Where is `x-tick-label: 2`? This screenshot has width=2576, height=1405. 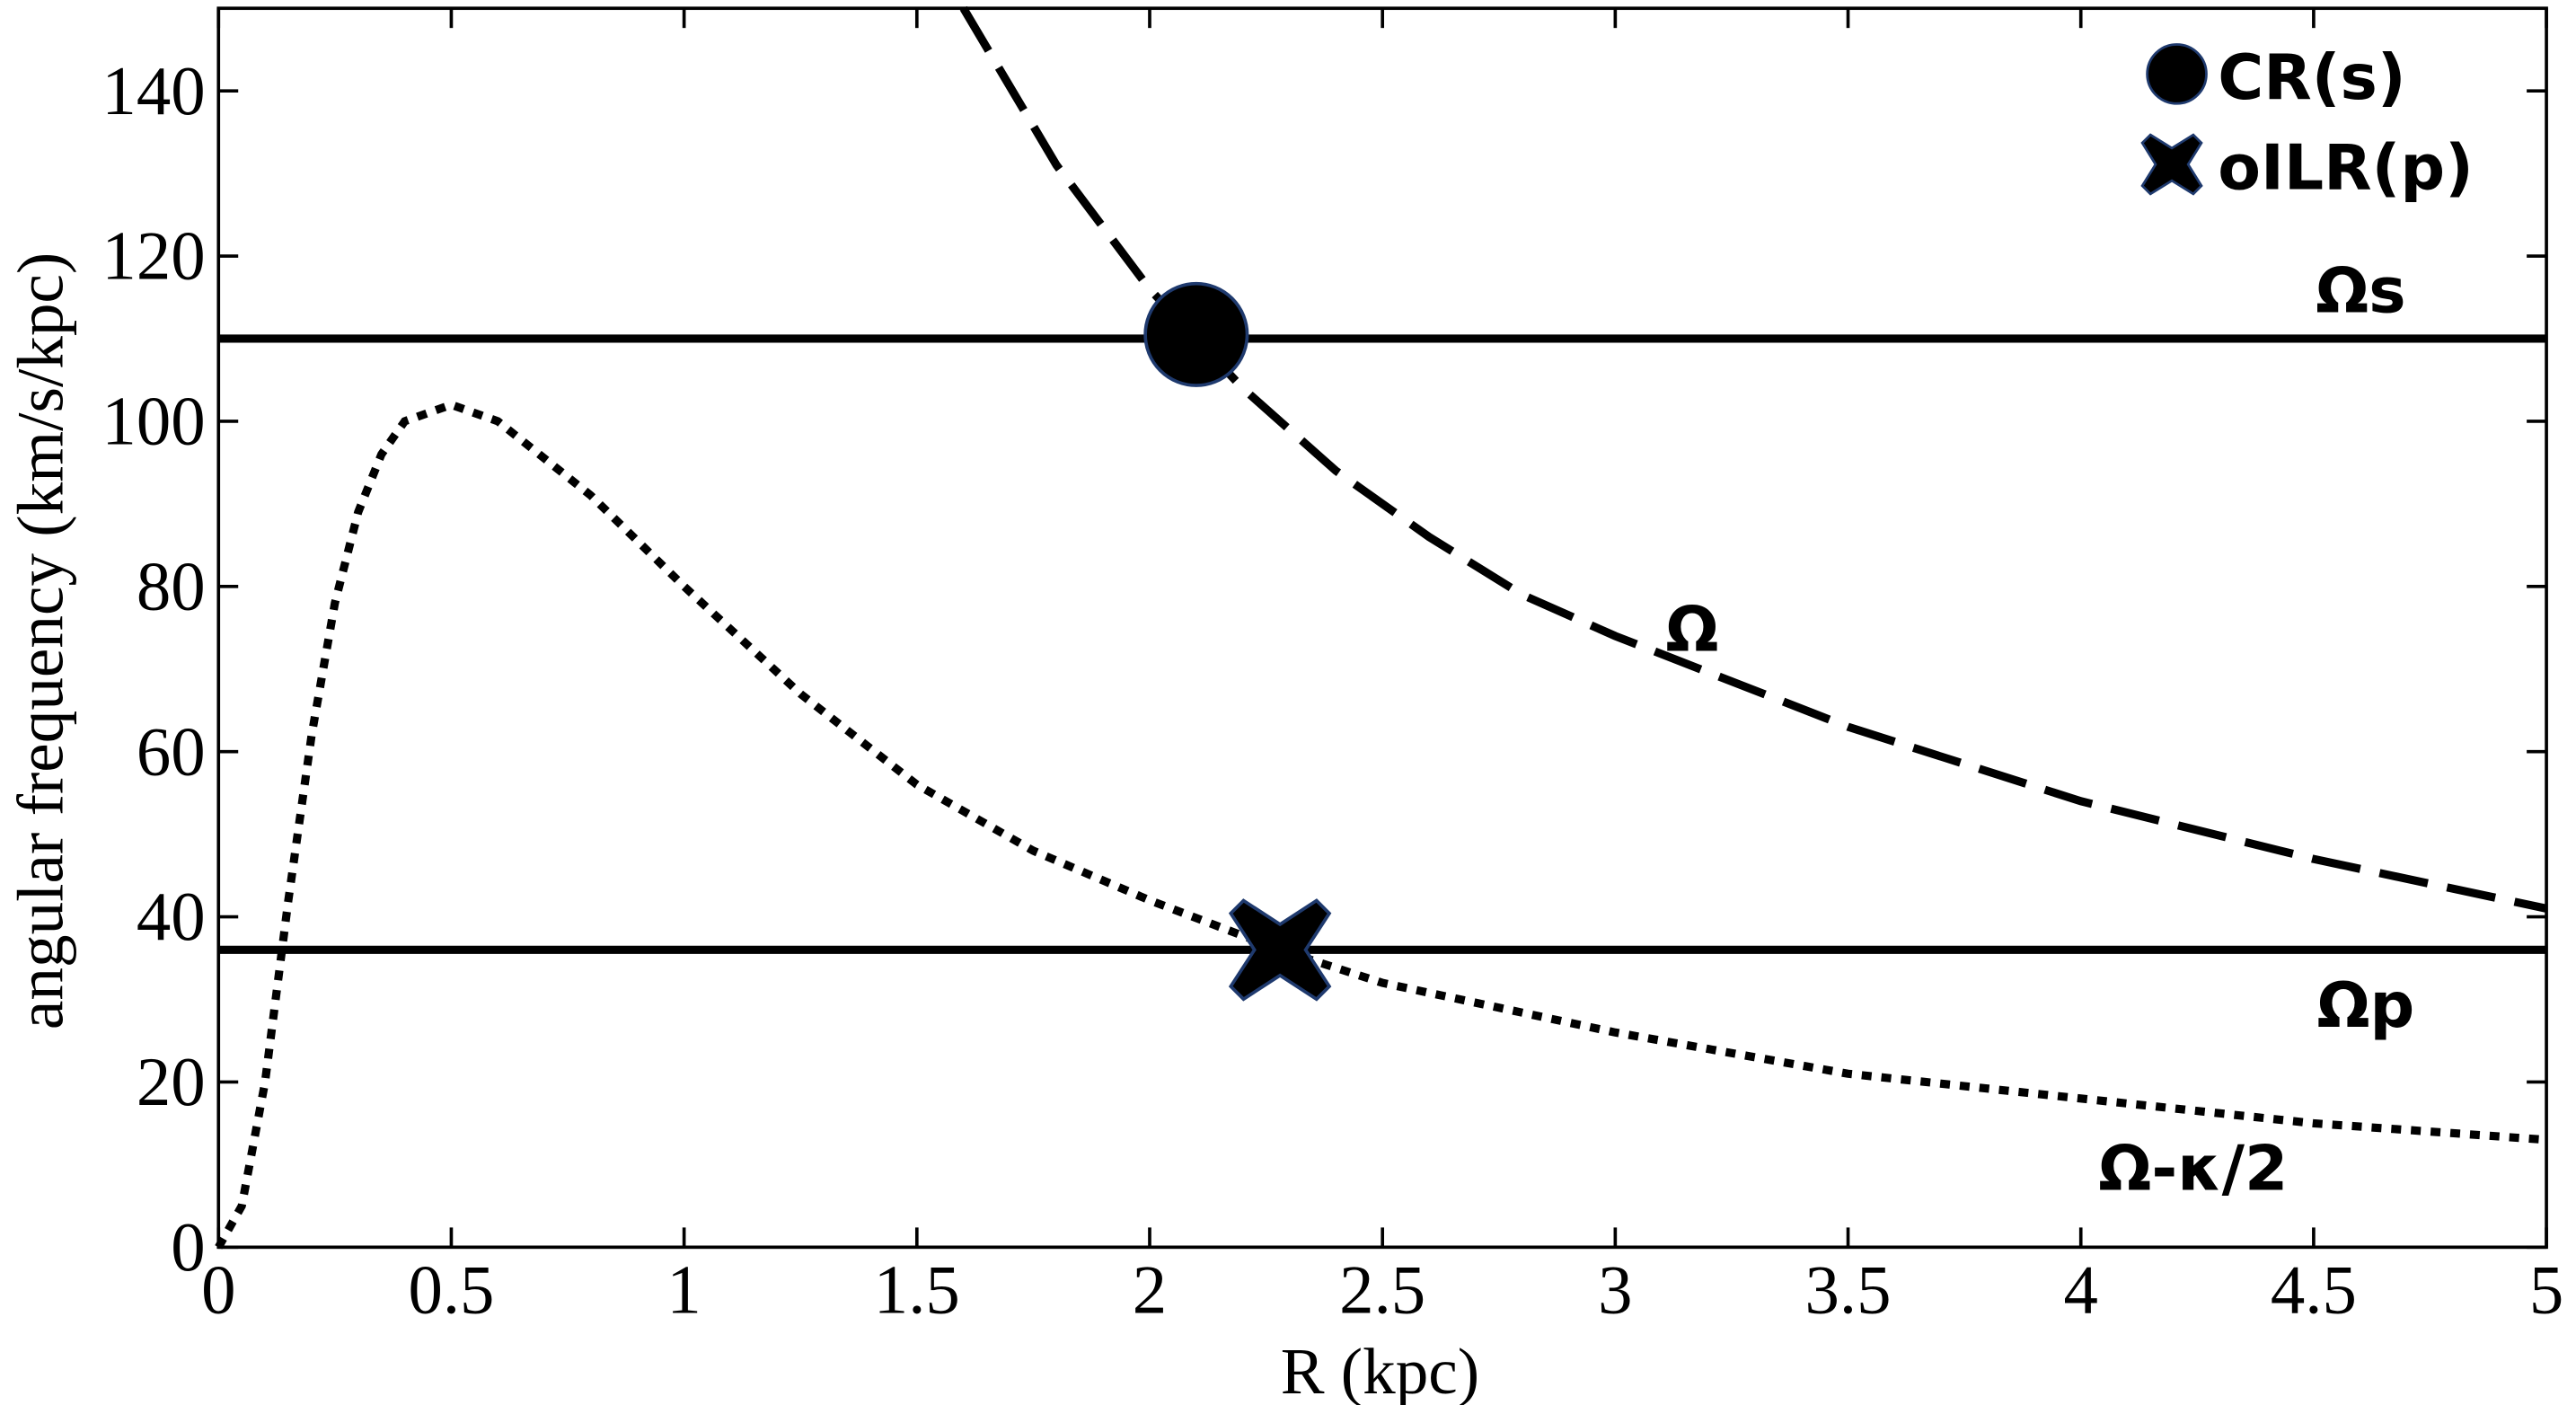 x-tick-label: 2 is located at coordinates (1150, 1290).